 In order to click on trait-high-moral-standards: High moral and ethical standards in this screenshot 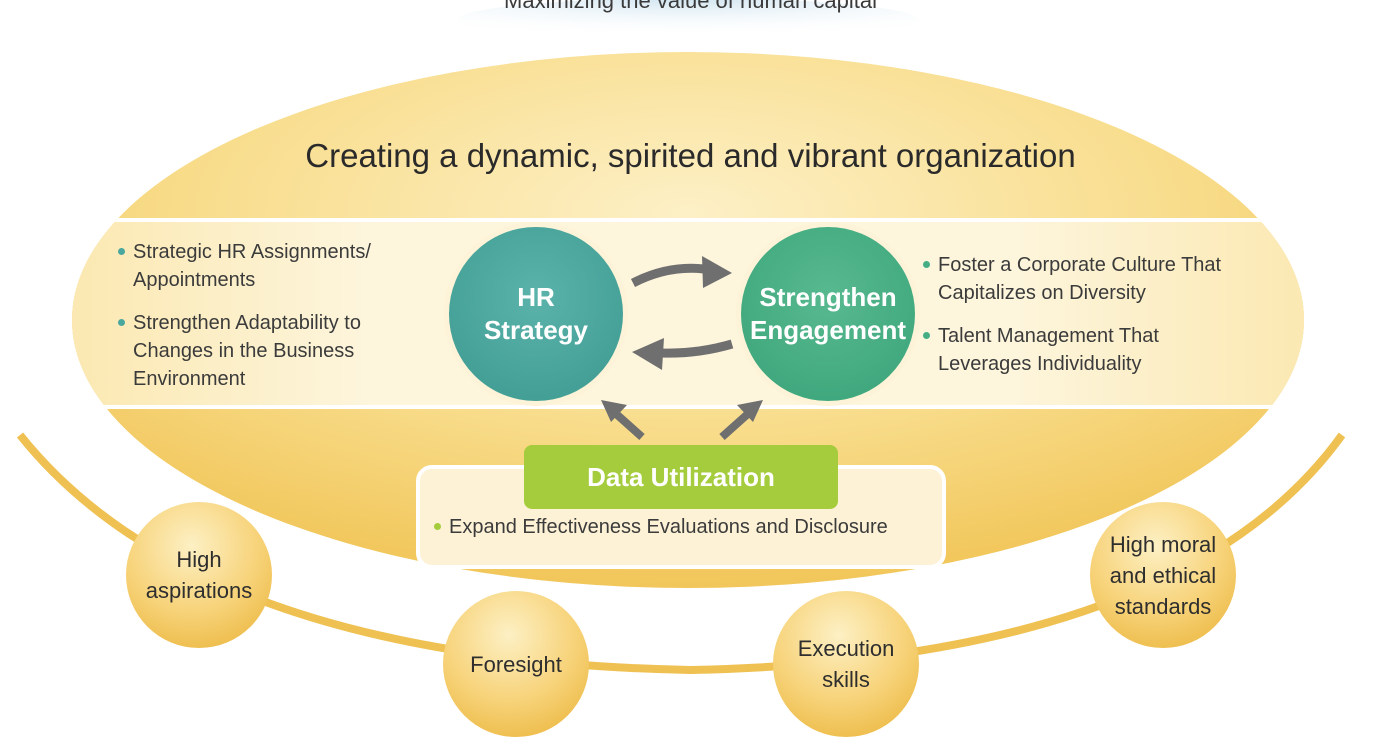, I will do `click(1163, 575)`.